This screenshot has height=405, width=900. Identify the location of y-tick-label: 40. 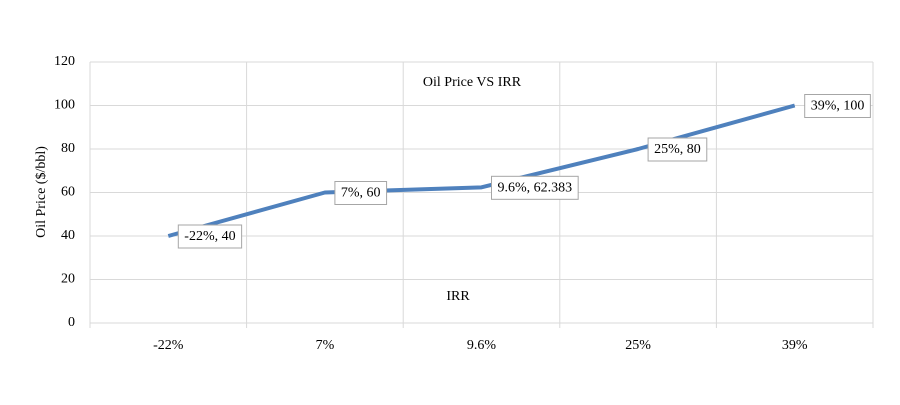
(68, 235).